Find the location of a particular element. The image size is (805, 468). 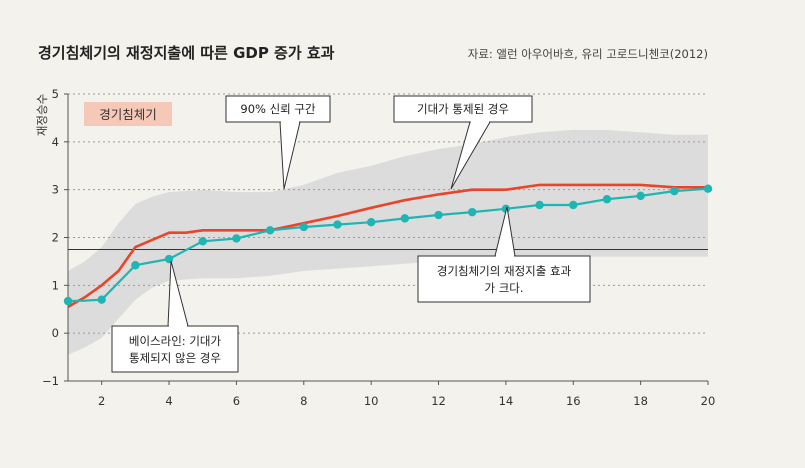

annotation-confidence-interval-box is located at coordinates (278, 109).